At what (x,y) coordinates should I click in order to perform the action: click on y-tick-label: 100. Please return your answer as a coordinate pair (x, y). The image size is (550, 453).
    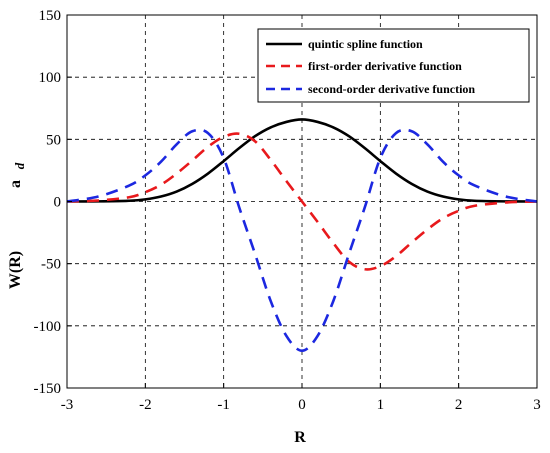
    Looking at the image, I should click on (50, 78).